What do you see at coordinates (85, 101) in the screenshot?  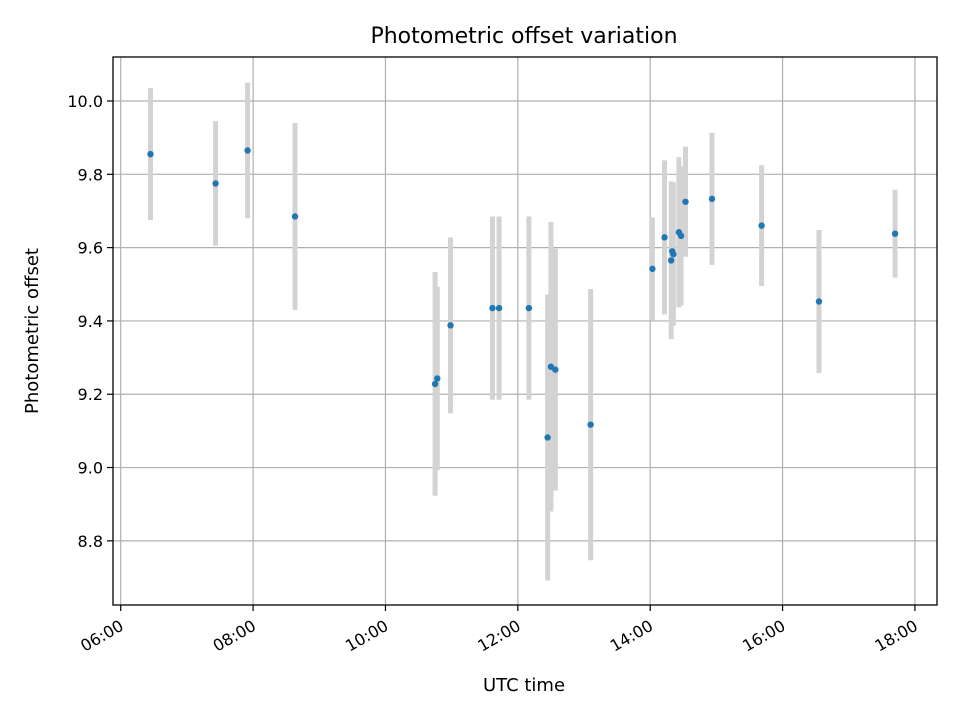 I see `y-tick-label: 10.0` at bounding box center [85, 101].